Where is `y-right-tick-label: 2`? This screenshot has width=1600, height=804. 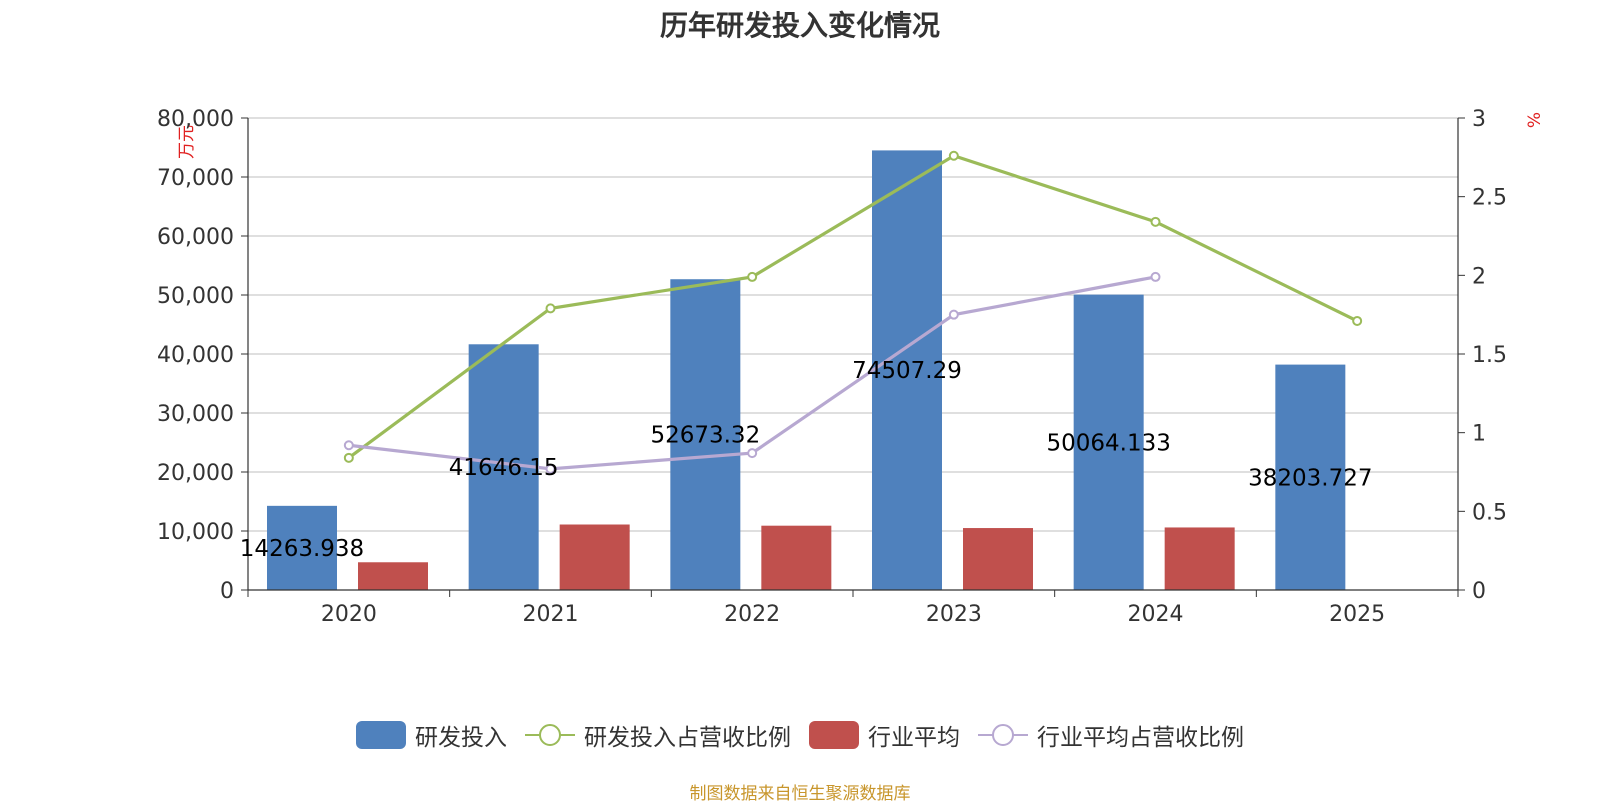
y-right-tick-label: 2 is located at coordinates (1479, 276).